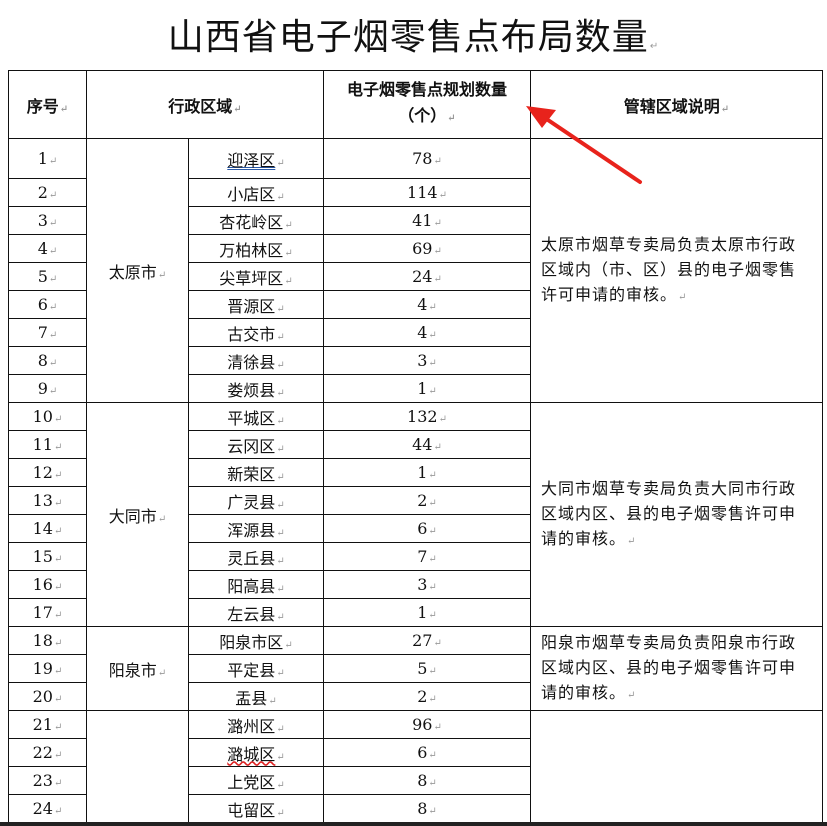 The image size is (827, 826). What do you see at coordinates (427, 500) in the screenshot?
I see `count-cell: 2↵` at bounding box center [427, 500].